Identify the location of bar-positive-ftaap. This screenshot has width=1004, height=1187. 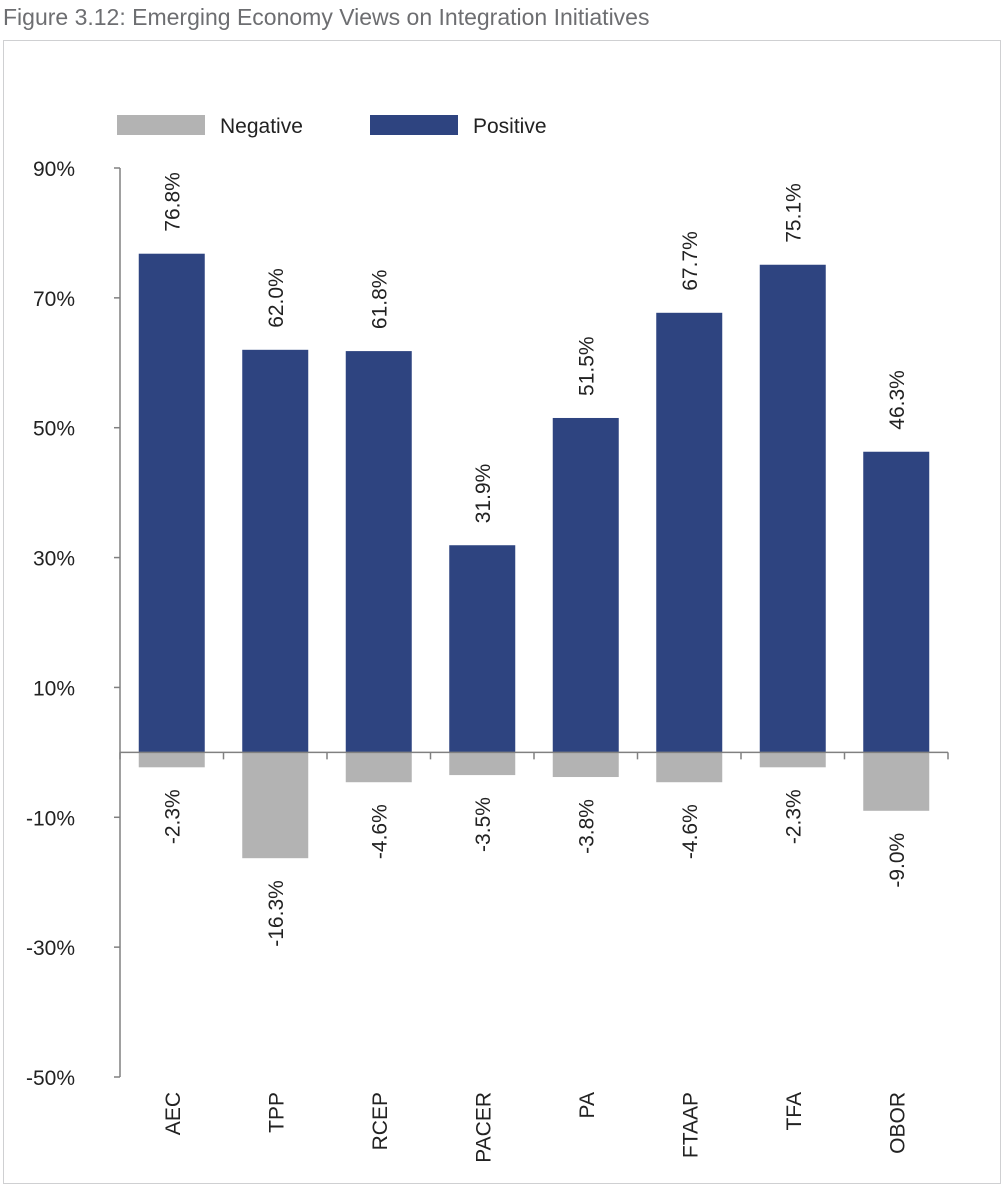
(689, 532).